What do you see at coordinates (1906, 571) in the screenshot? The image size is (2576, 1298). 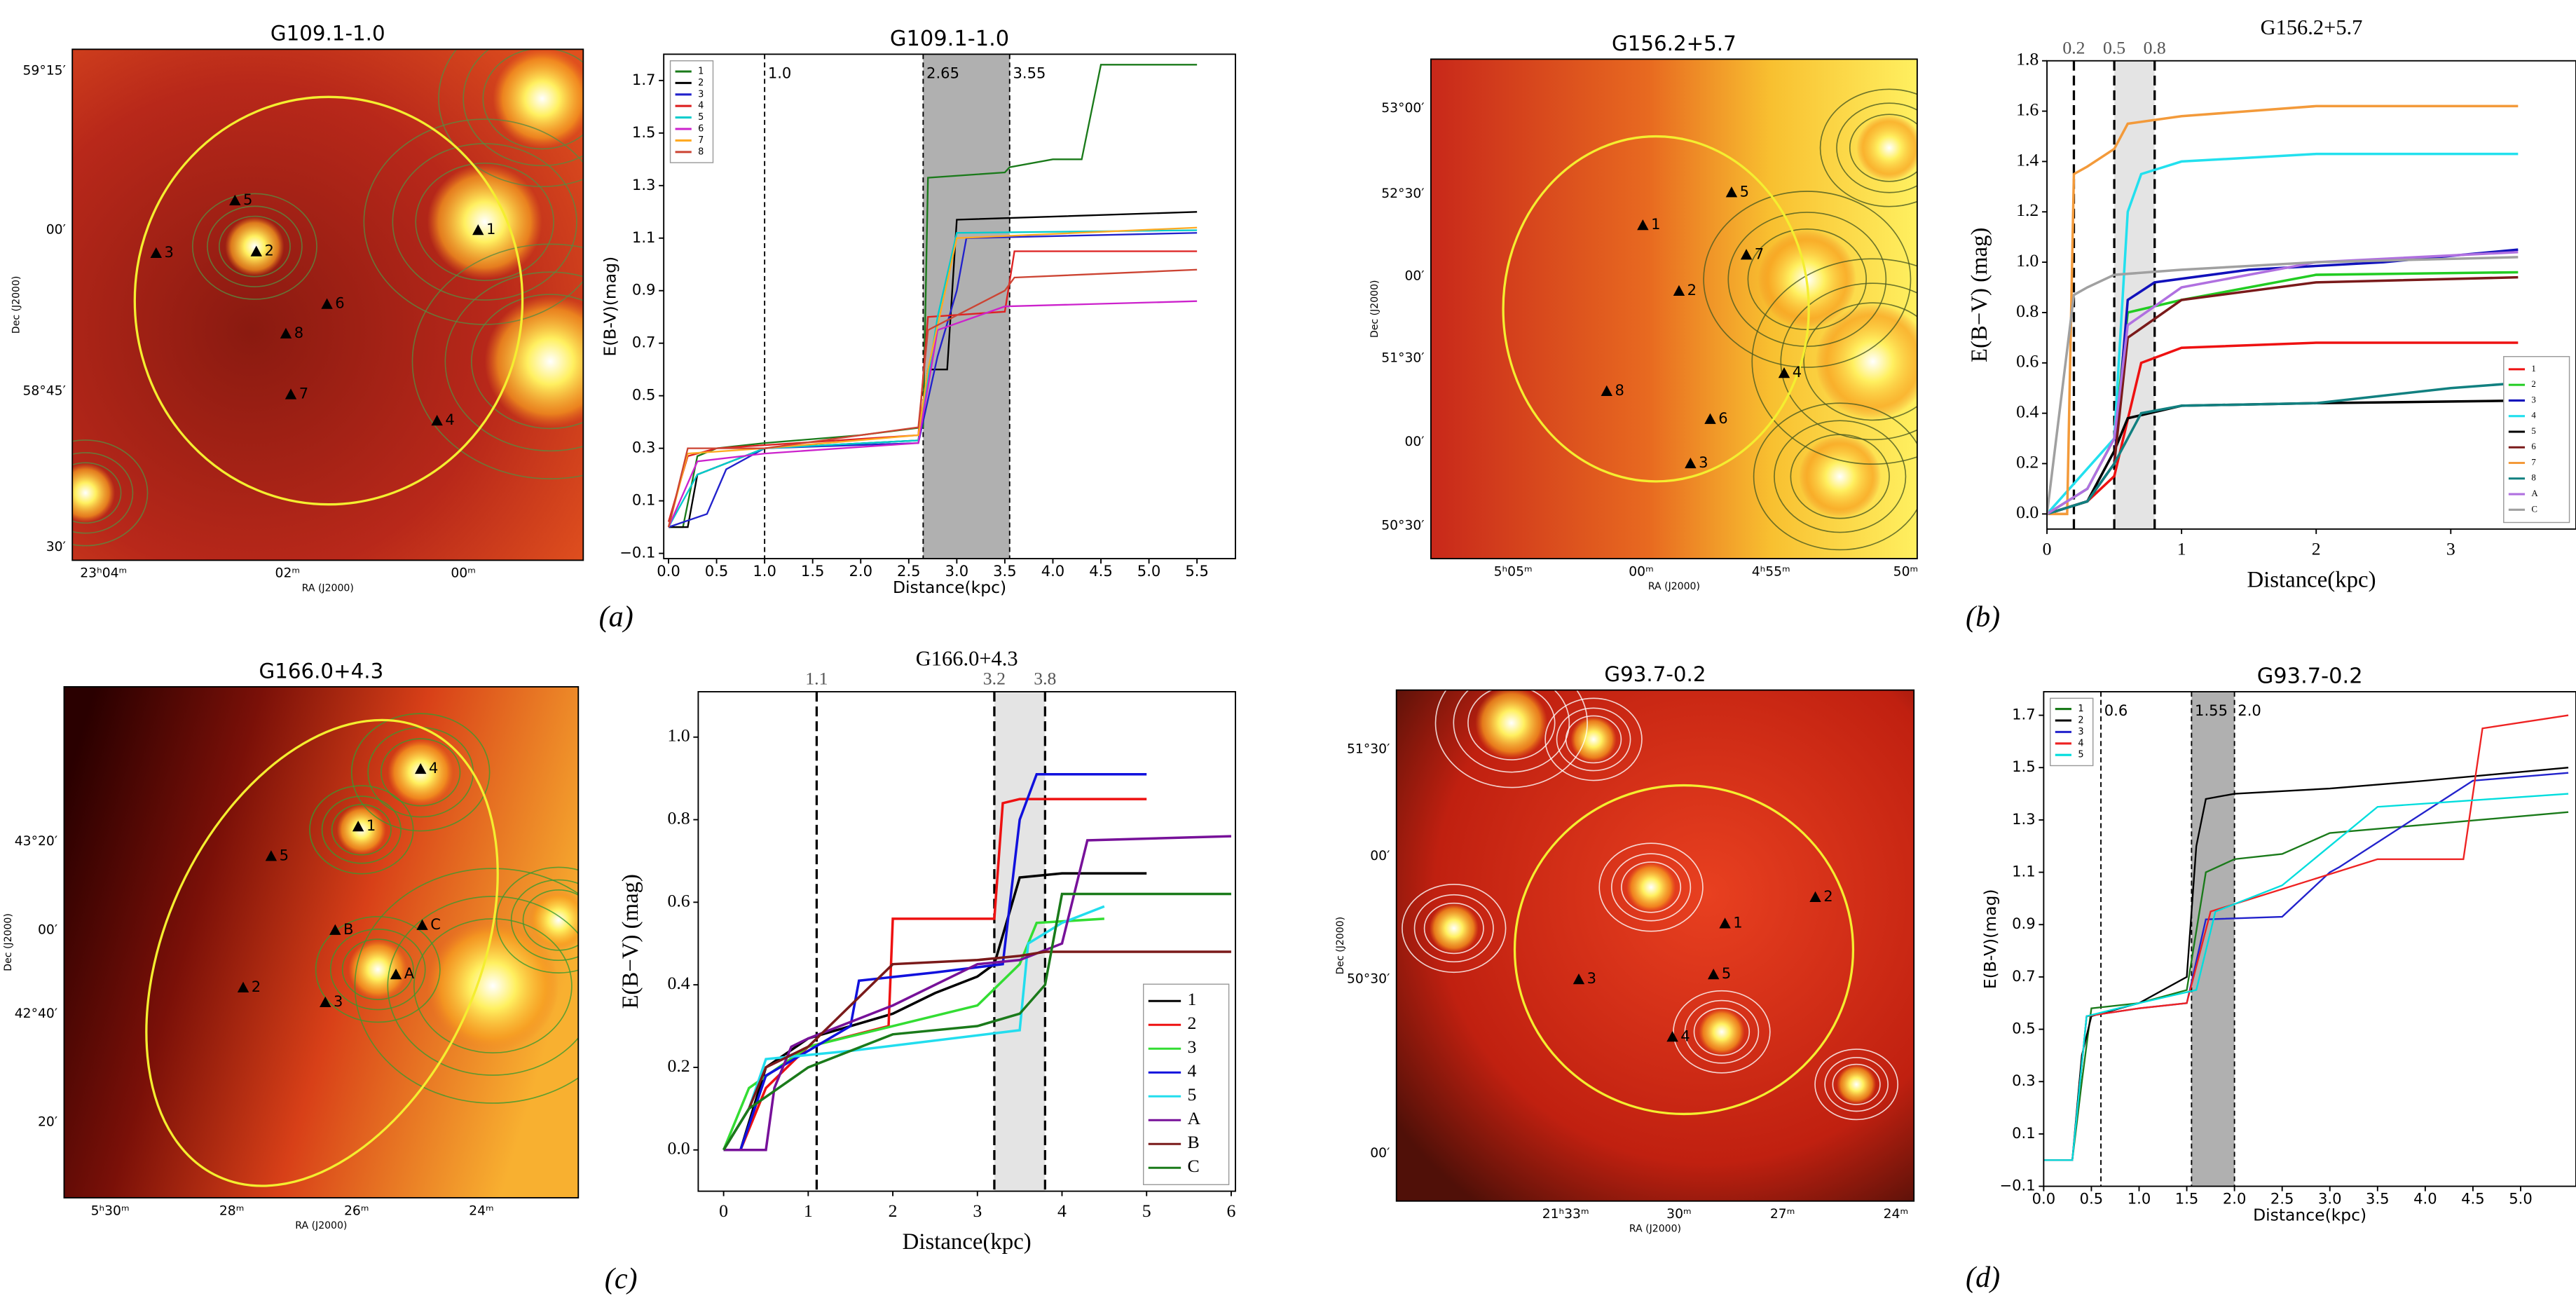 I see `x-tick-label: 50ᵐ` at bounding box center [1906, 571].